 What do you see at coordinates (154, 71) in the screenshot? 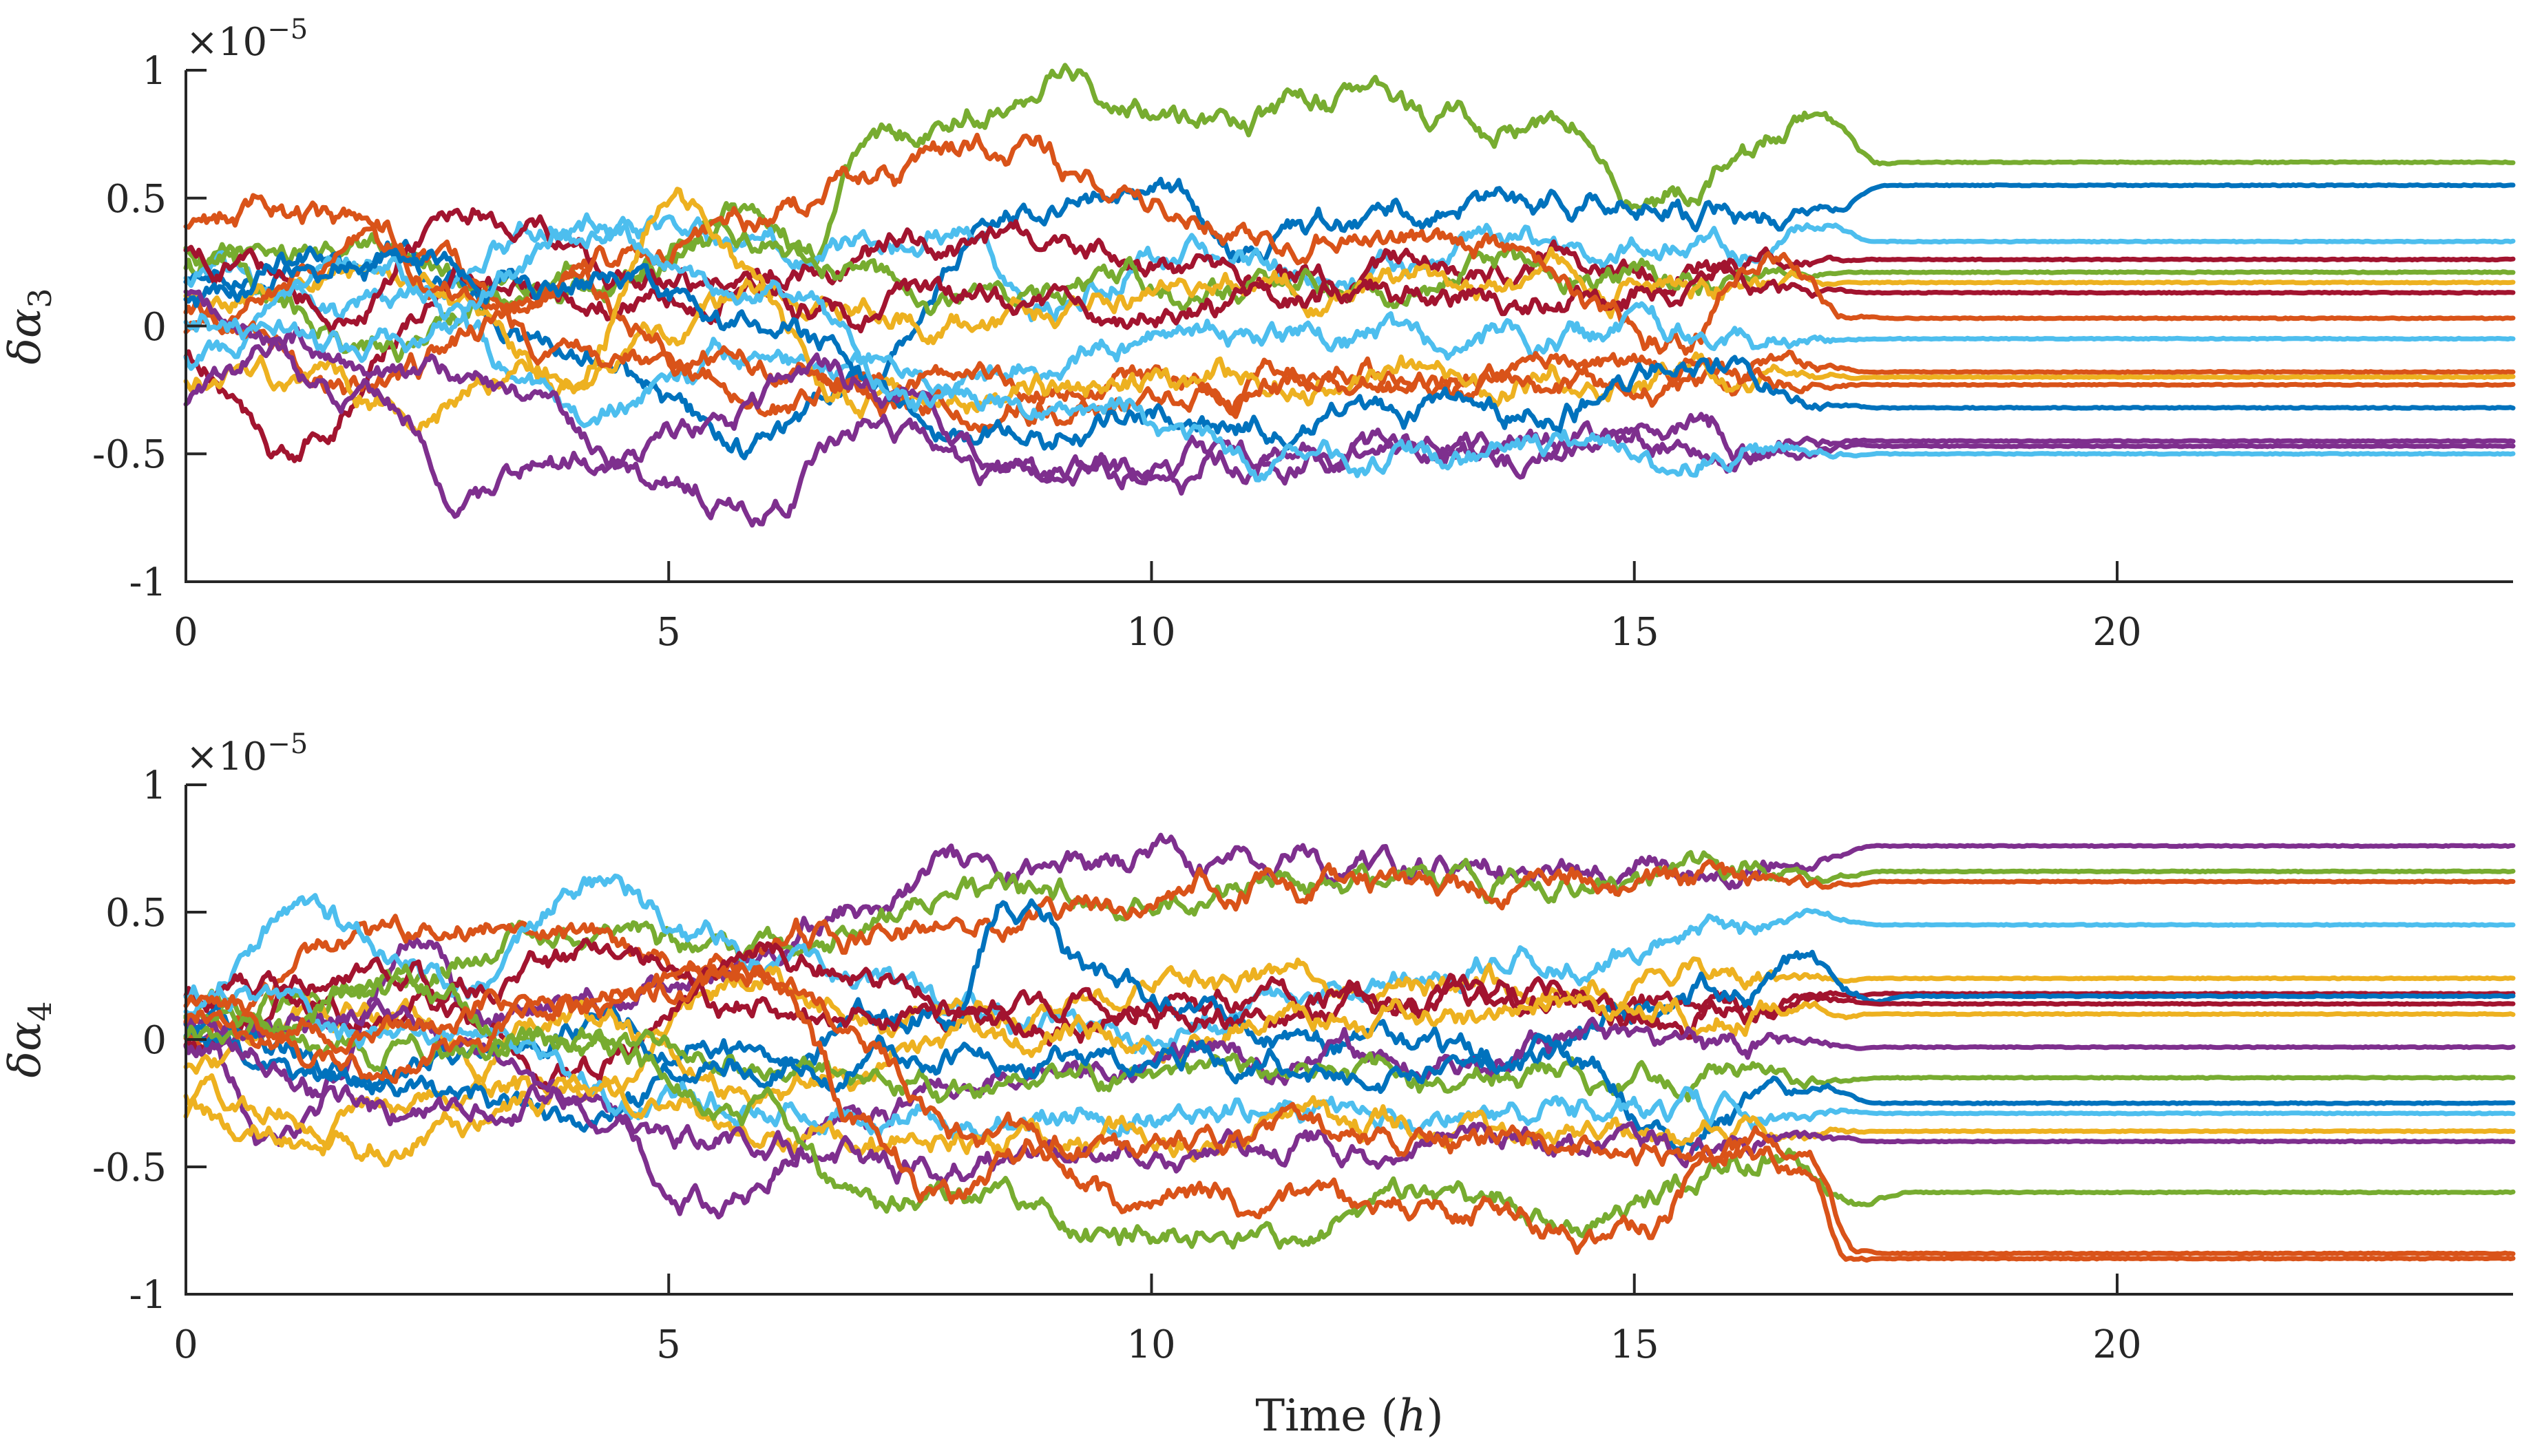
I see `top-y-tick-label: 1` at bounding box center [154, 71].